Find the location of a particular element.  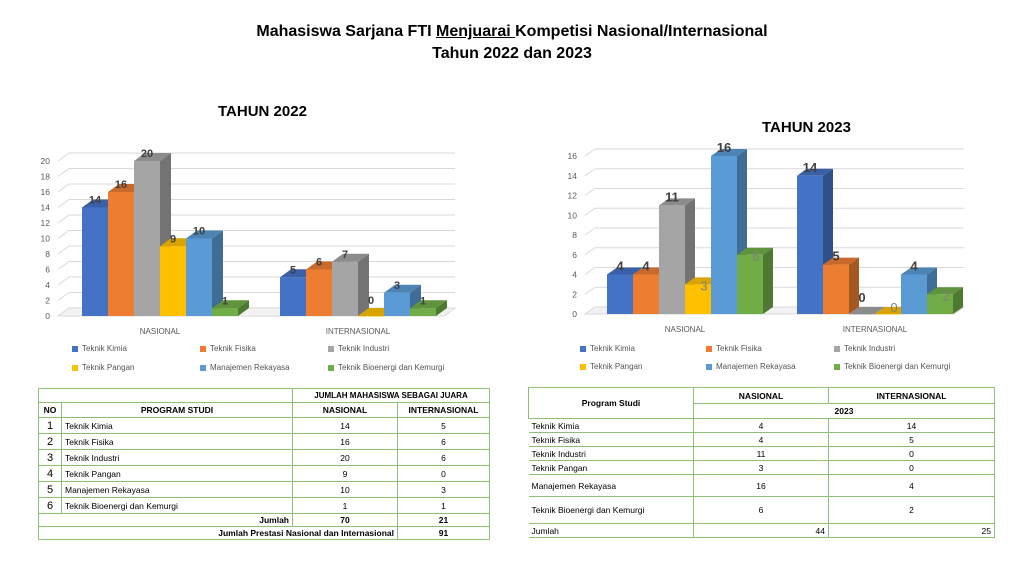

table-row: Manajemen Rekayasa 16 4 is located at coordinates (761, 485).